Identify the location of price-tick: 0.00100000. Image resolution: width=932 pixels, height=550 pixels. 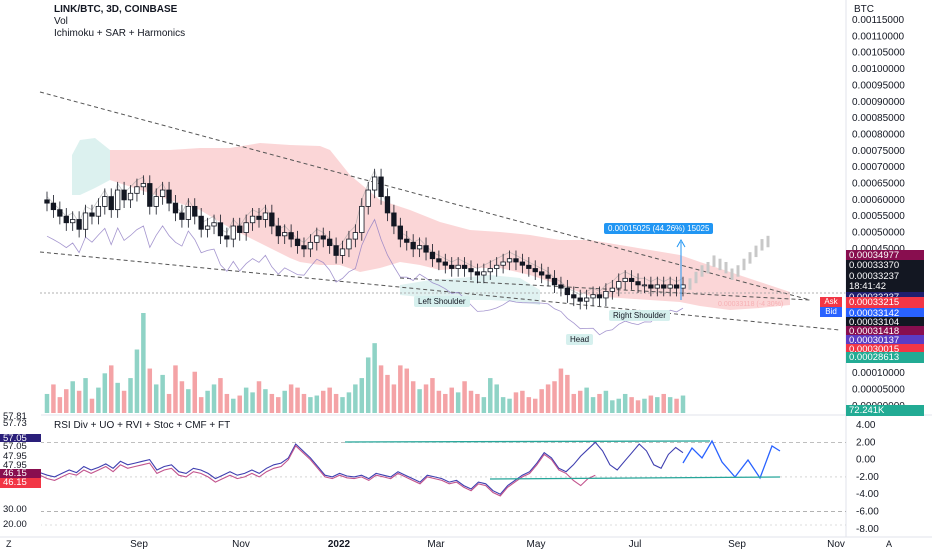
(878, 69).